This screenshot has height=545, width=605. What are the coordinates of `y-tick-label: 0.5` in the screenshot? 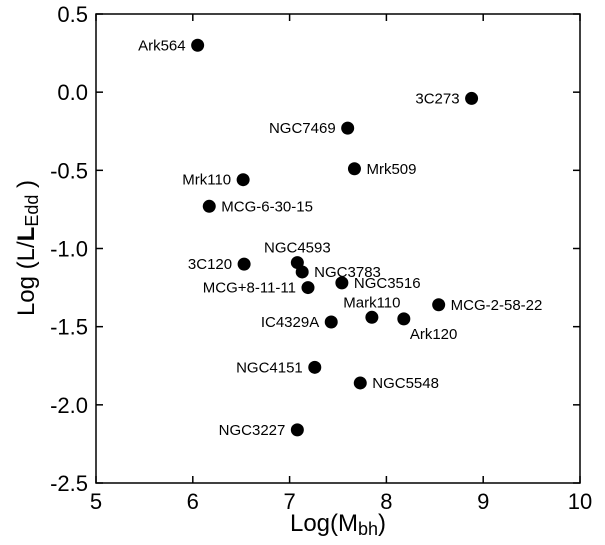 It's located at (72, 14).